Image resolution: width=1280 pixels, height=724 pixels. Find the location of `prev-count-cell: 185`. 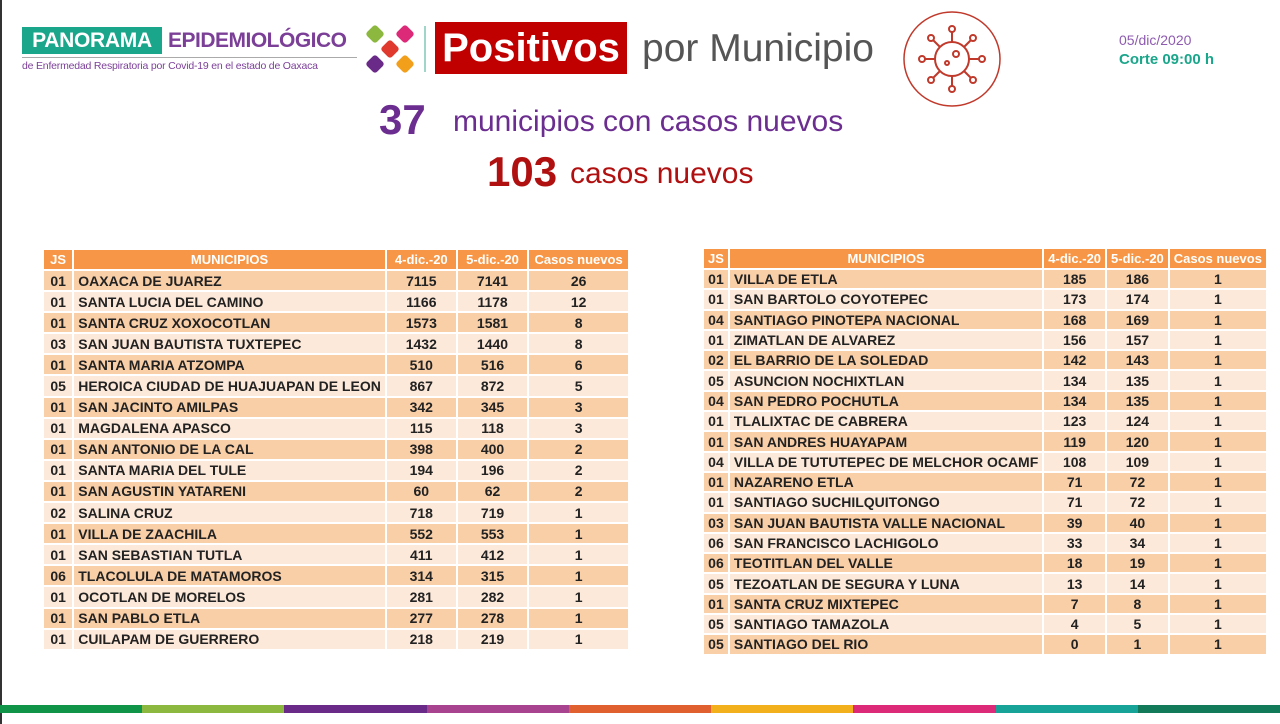

prev-count-cell: 185 is located at coordinates (1075, 279).